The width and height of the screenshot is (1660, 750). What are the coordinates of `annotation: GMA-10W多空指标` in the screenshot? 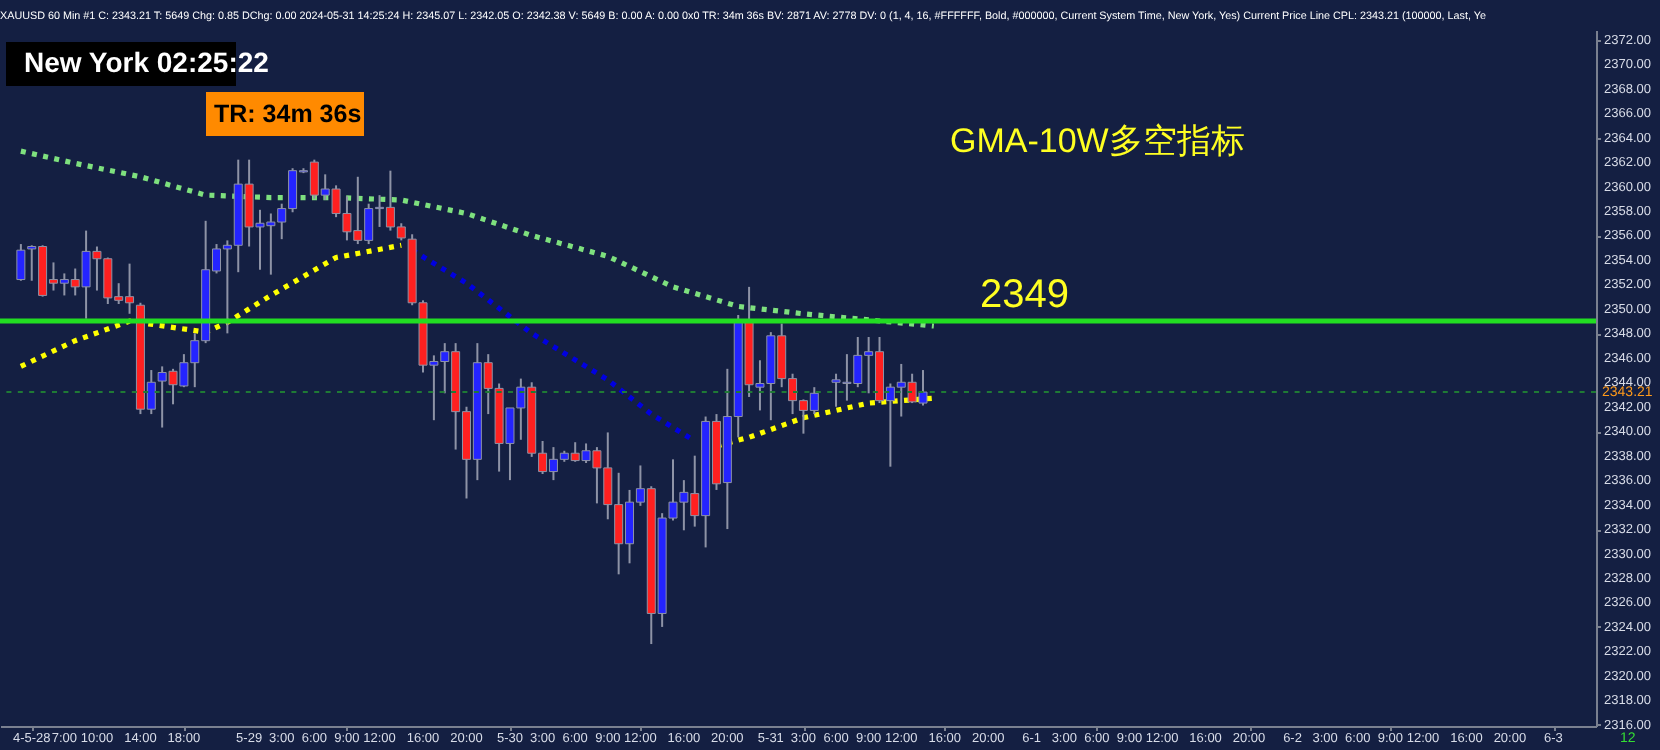 It's located at (1097, 141).